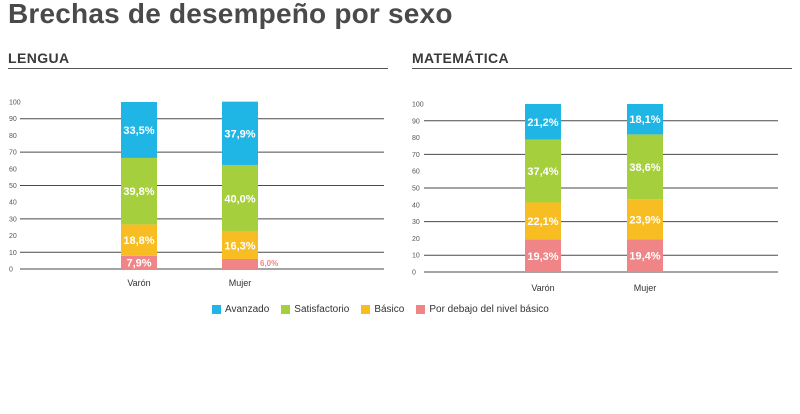 The image size is (800, 414). What do you see at coordinates (247, 309) in the screenshot?
I see `legend-label: Avanzado` at bounding box center [247, 309].